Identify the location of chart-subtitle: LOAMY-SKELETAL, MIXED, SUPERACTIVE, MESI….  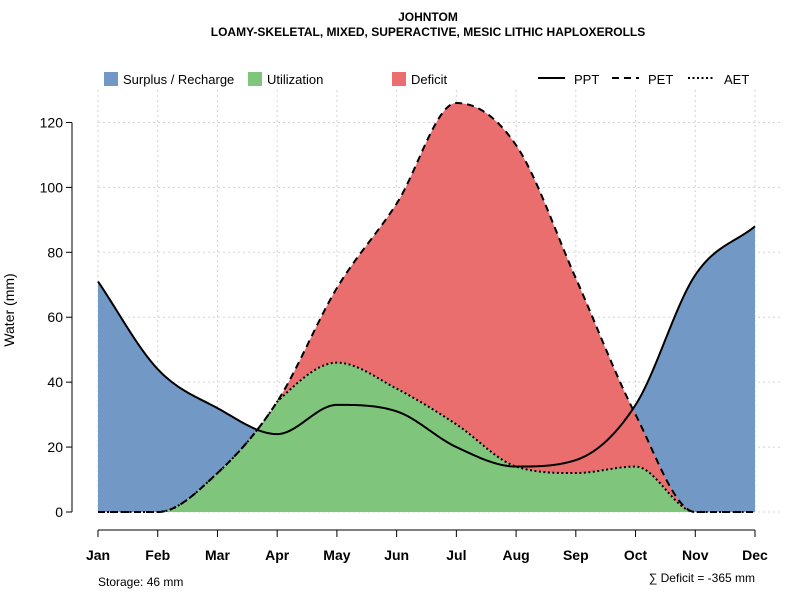
(428, 32).